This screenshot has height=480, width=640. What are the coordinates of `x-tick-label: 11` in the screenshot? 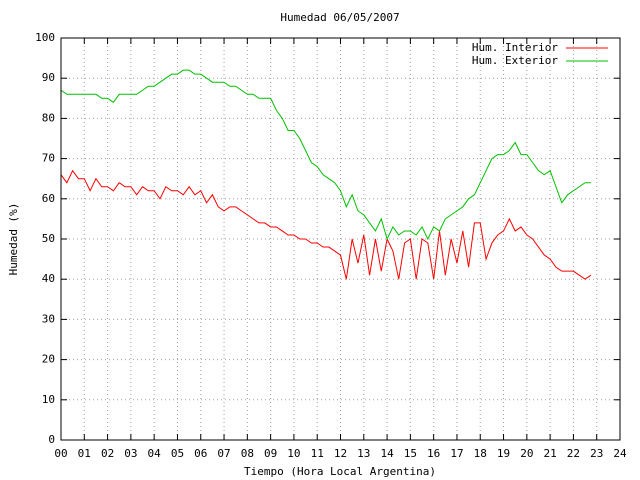 It's located at (317, 453).